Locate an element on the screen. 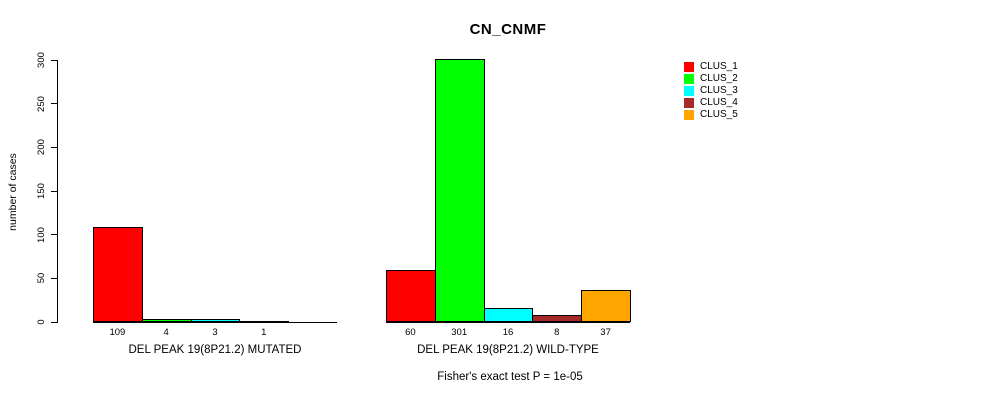 The image size is (990, 400). legend-item: CLUS_4 is located at coordinates (711, 103).